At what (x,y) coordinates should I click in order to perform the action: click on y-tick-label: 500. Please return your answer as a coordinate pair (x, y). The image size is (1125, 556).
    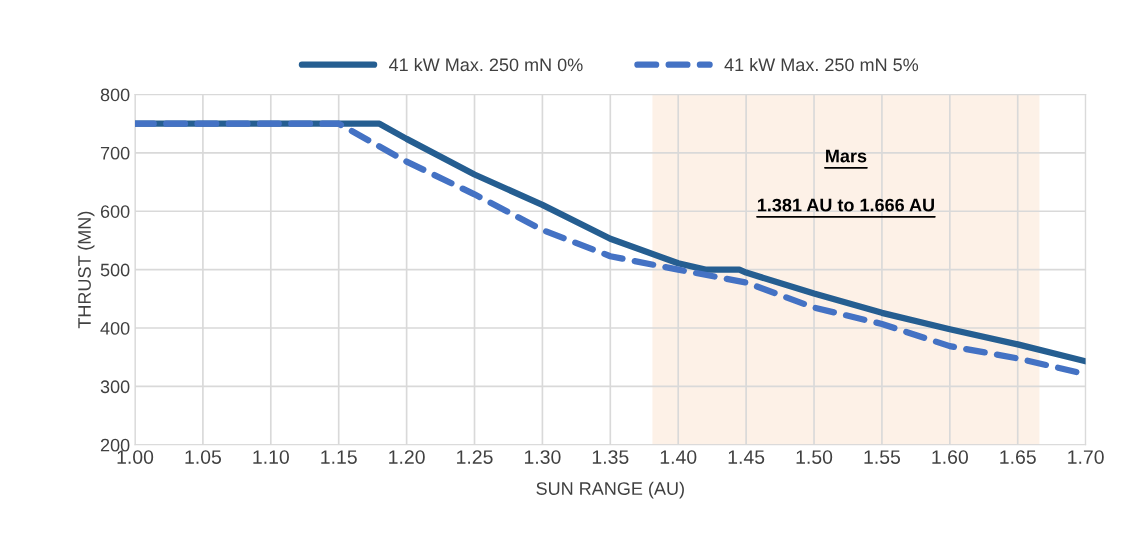
    Looking at the image, I should click on (115, 270).